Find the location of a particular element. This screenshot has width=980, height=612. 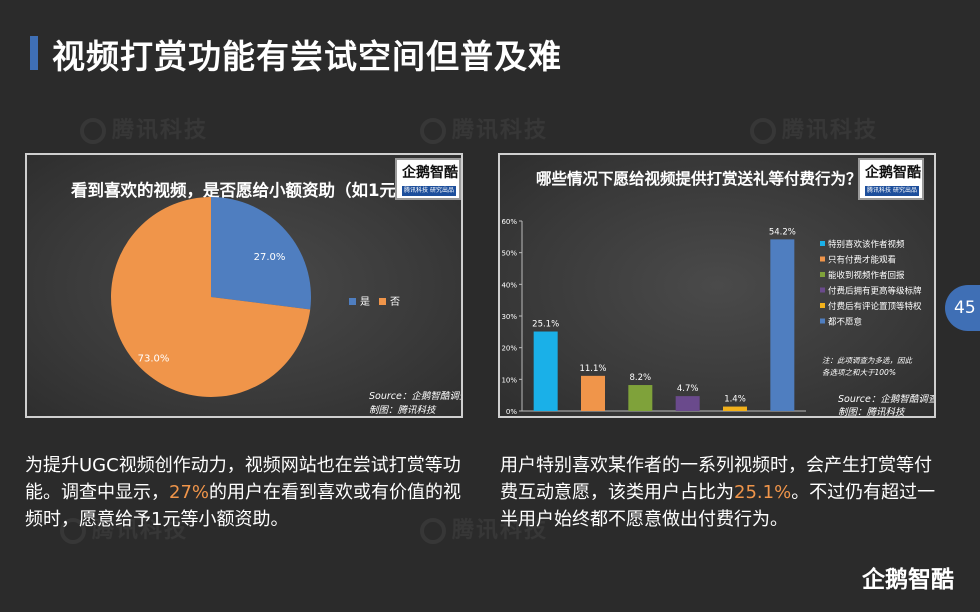

legend-label: 只有付费才能观看 is located at coordinates (862, 260).